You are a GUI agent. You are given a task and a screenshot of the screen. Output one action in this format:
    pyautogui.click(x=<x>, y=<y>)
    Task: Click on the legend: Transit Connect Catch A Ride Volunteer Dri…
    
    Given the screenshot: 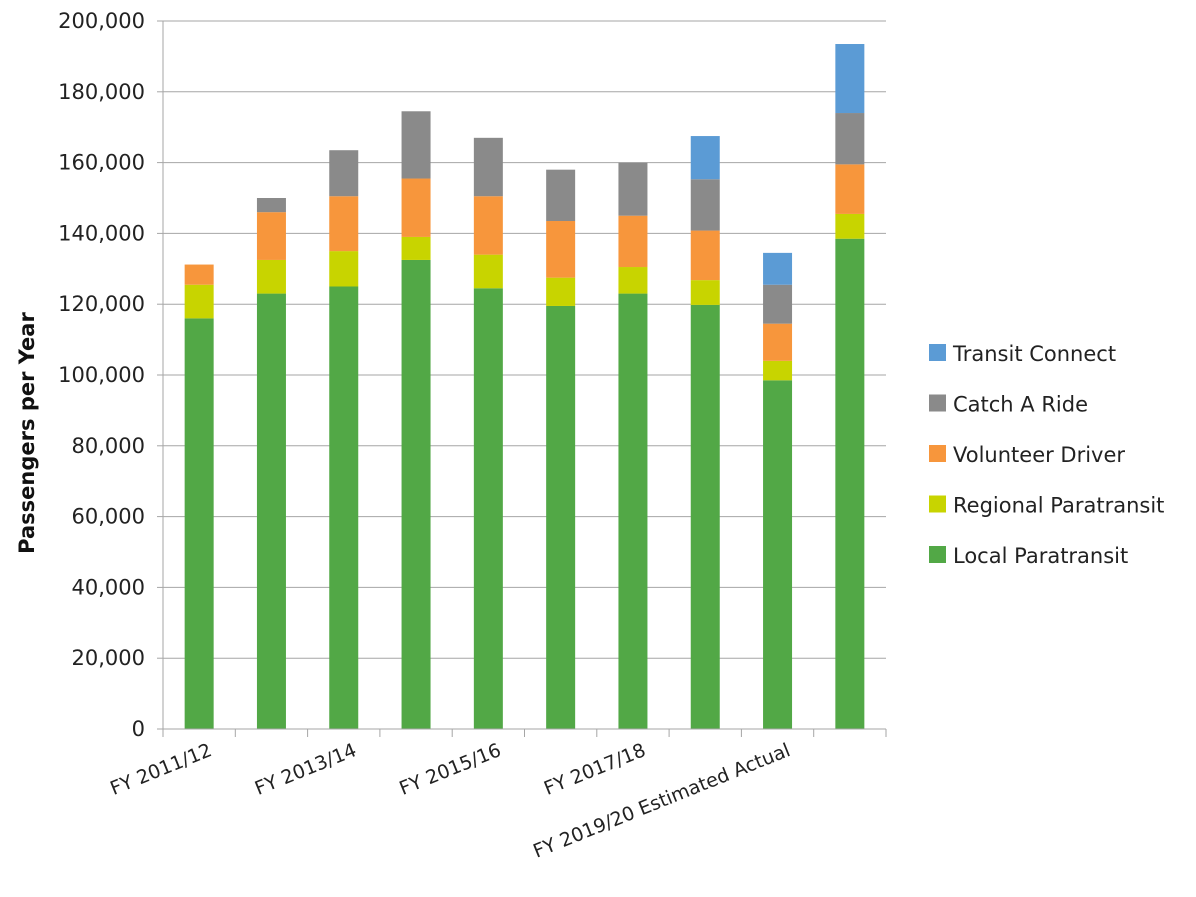 What is the action you would take?
    pyautogui.click(x=1046, y=455)
    